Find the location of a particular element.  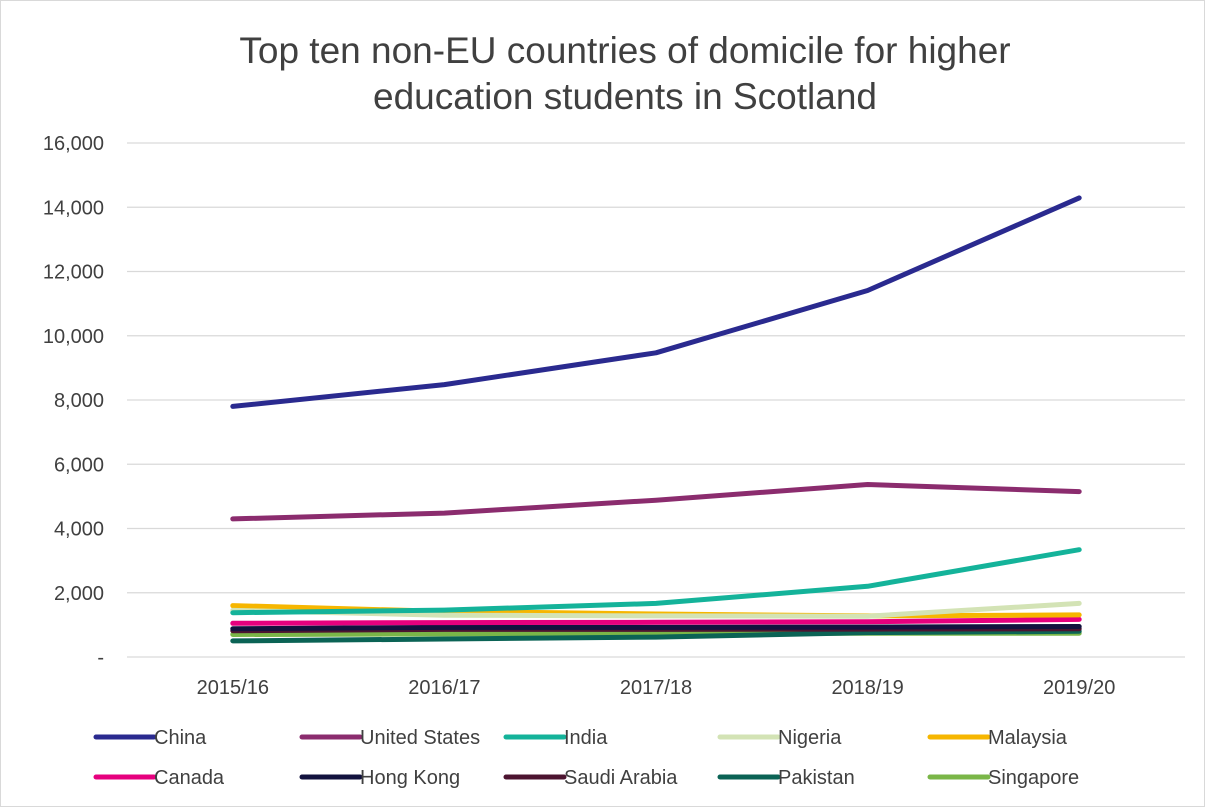

legend-item-canada: Canada is located at coordinates (159, 778).